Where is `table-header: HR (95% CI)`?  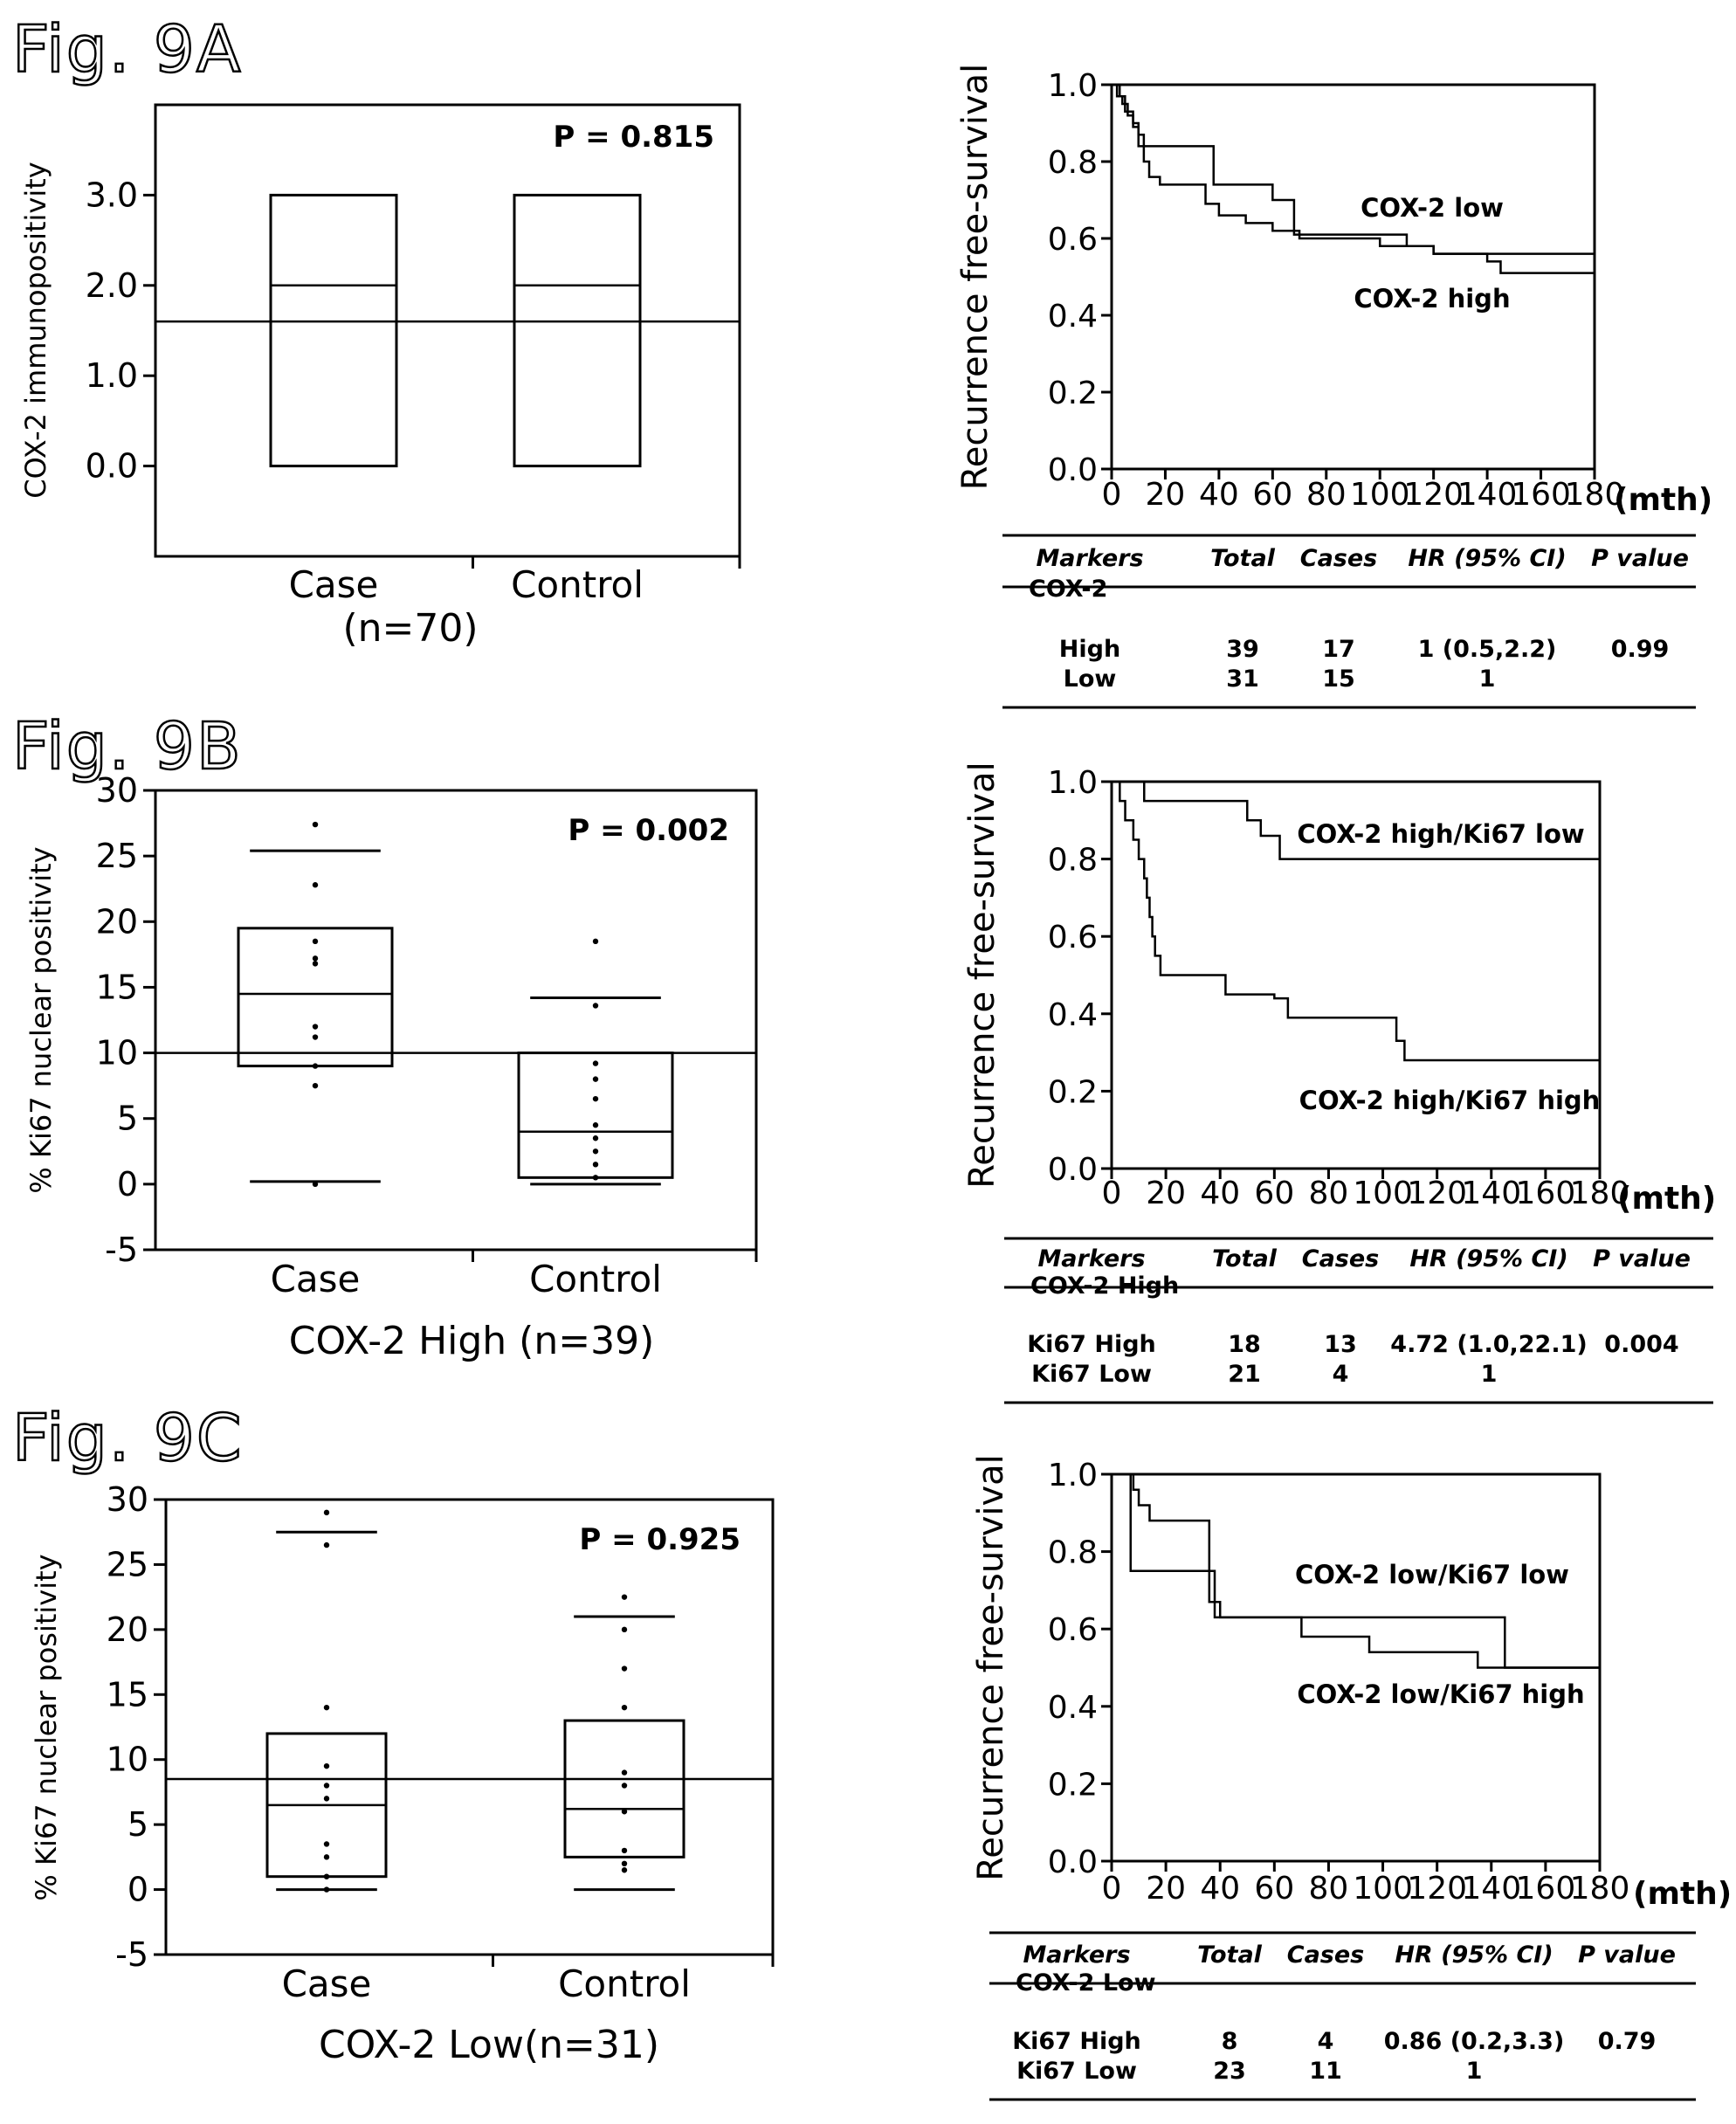 table-header: HR (95% CI) is located at coordinates (1487, 558).